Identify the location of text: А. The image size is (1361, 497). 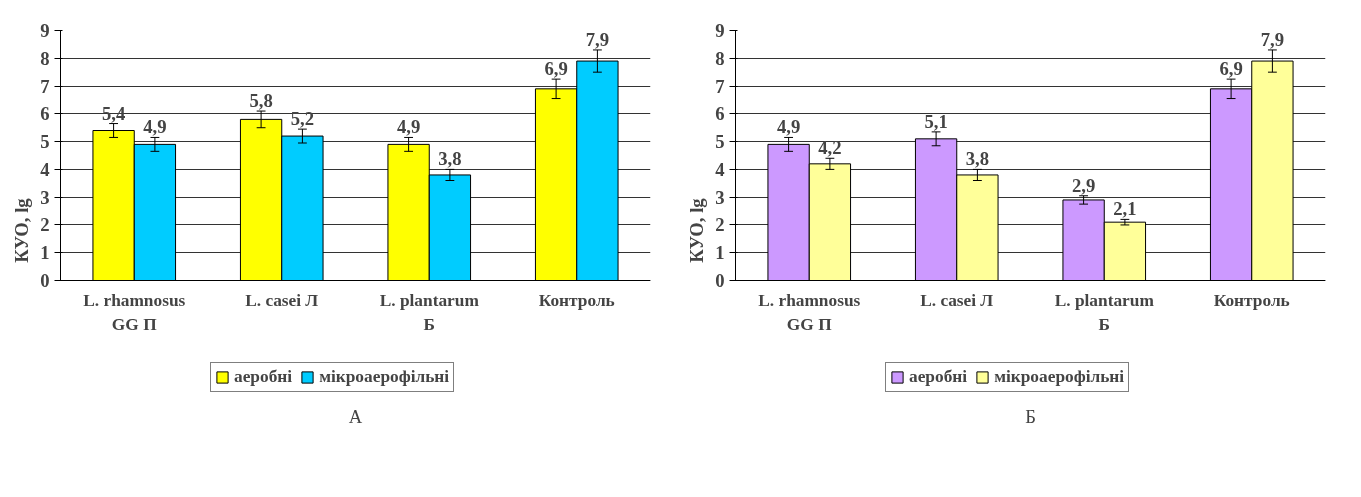
(355, 416).